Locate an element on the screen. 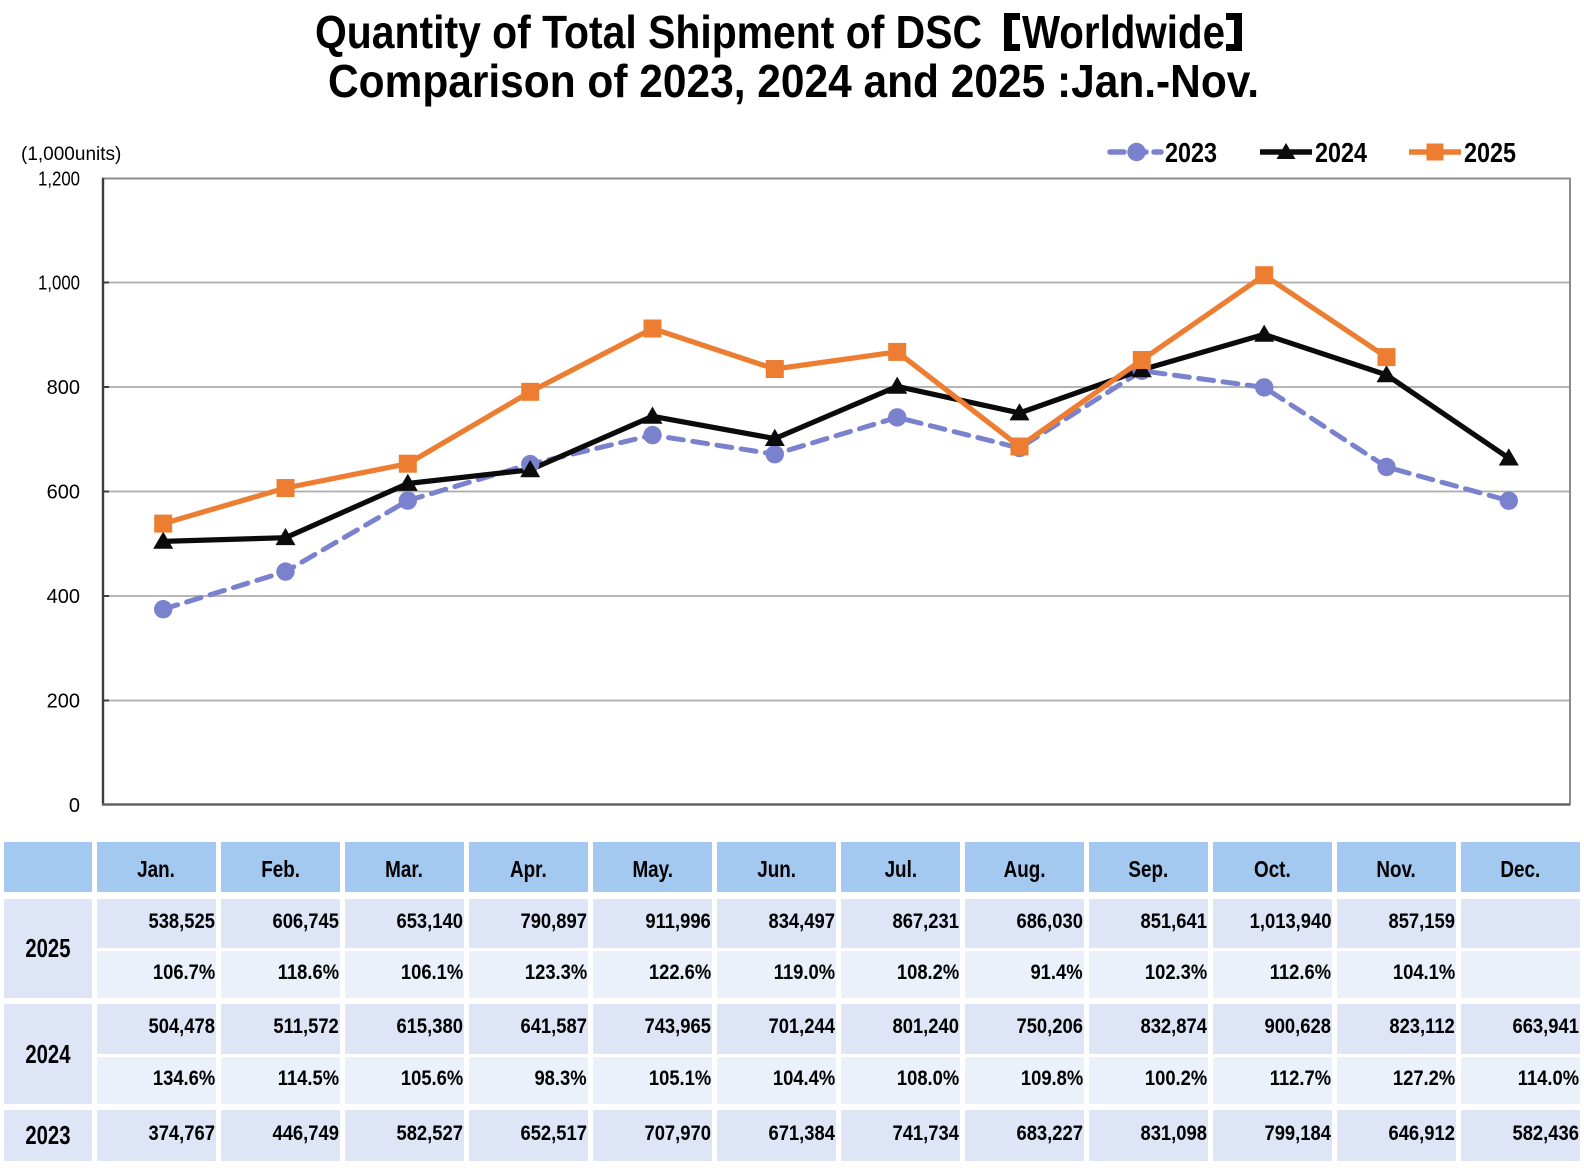 This screenshot has width=1584, height=1171. svg-text: 2023 is located at coordinates (1191, 152).